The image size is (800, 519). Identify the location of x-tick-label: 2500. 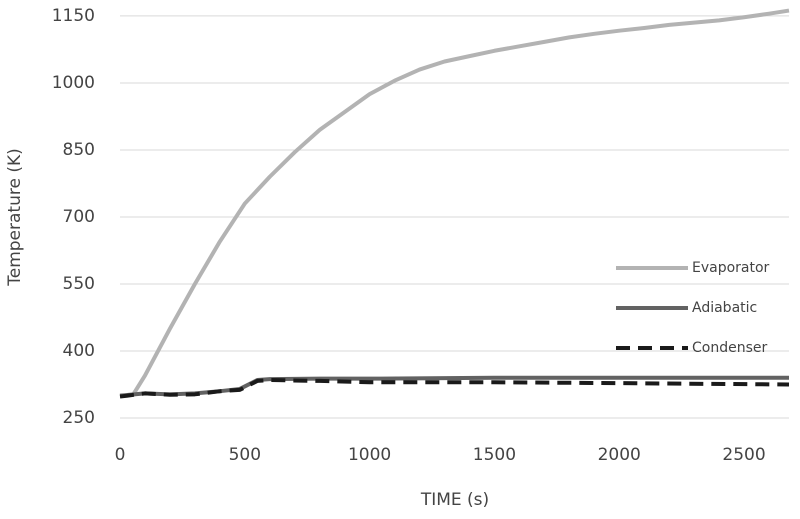
(743, 455).